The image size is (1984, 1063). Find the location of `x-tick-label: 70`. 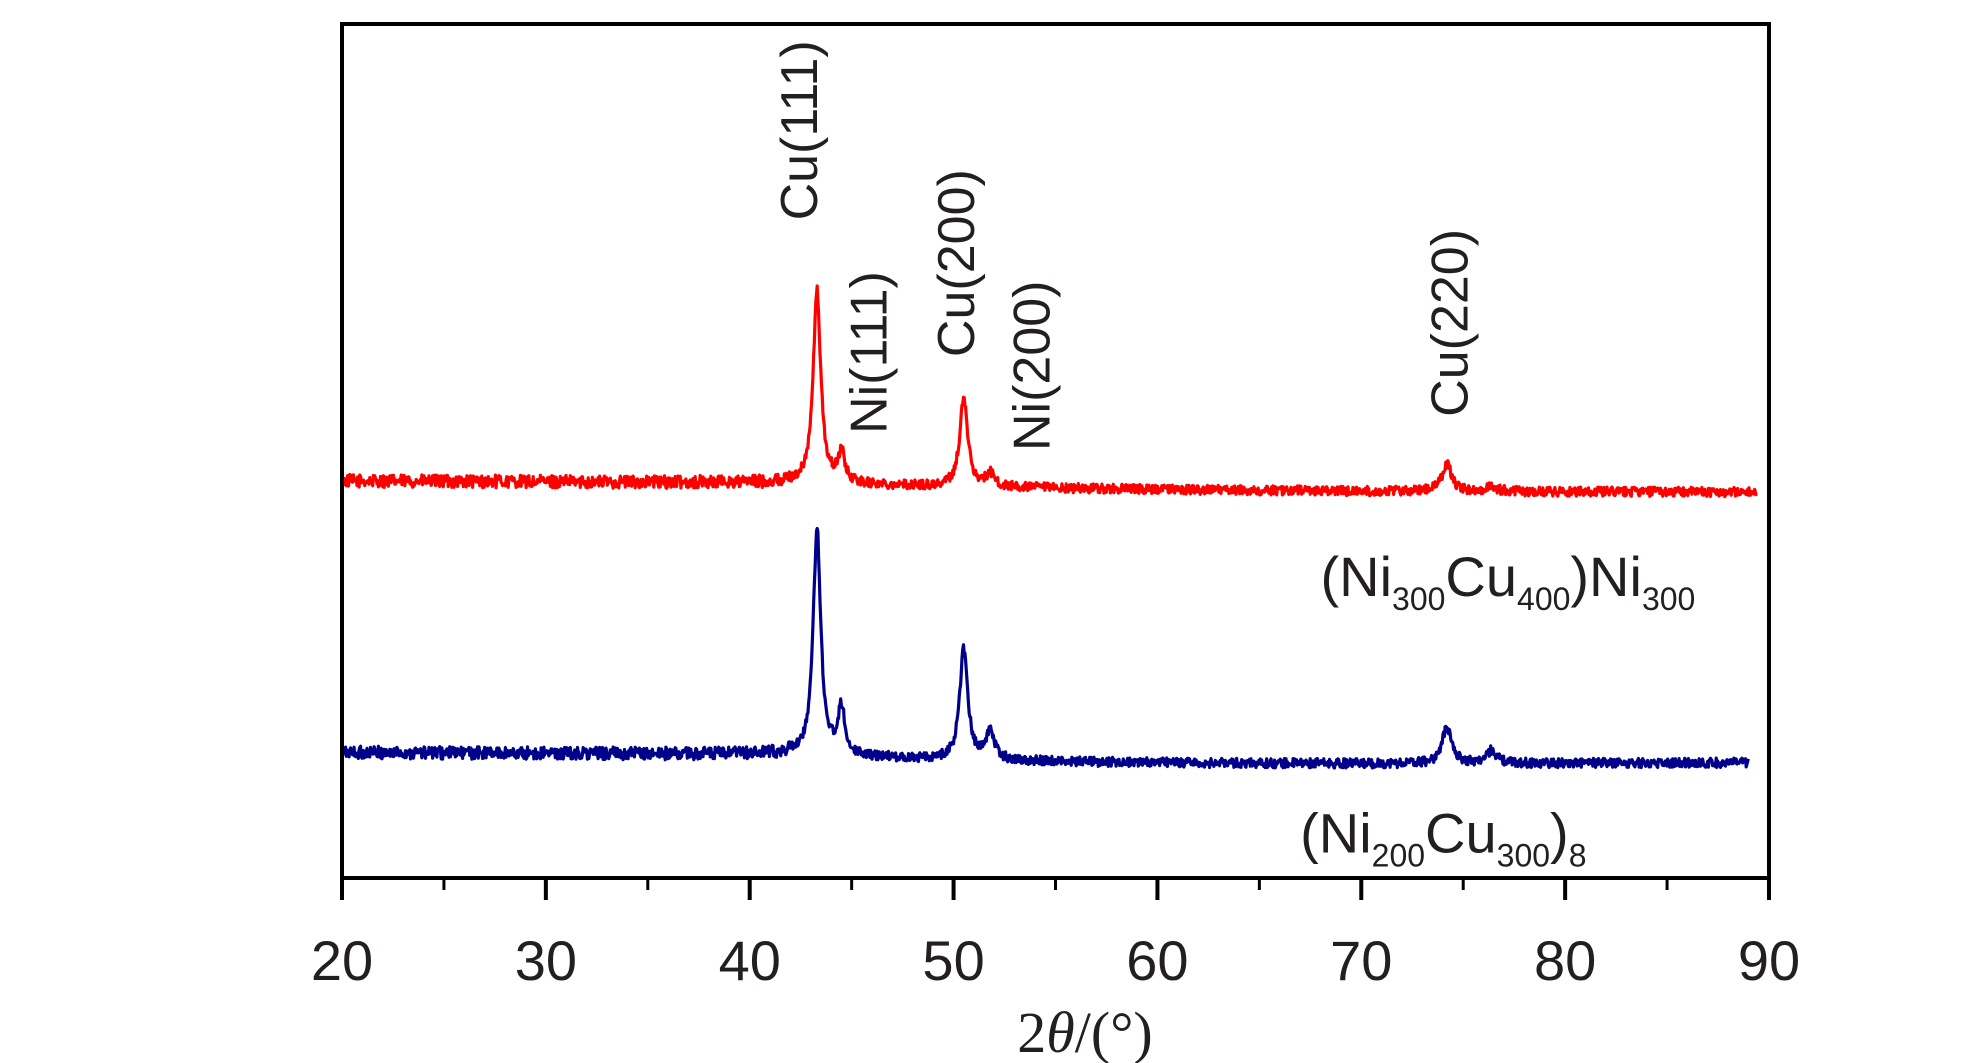

x-tick-label: 70 is located at coordinates (1361, 960).